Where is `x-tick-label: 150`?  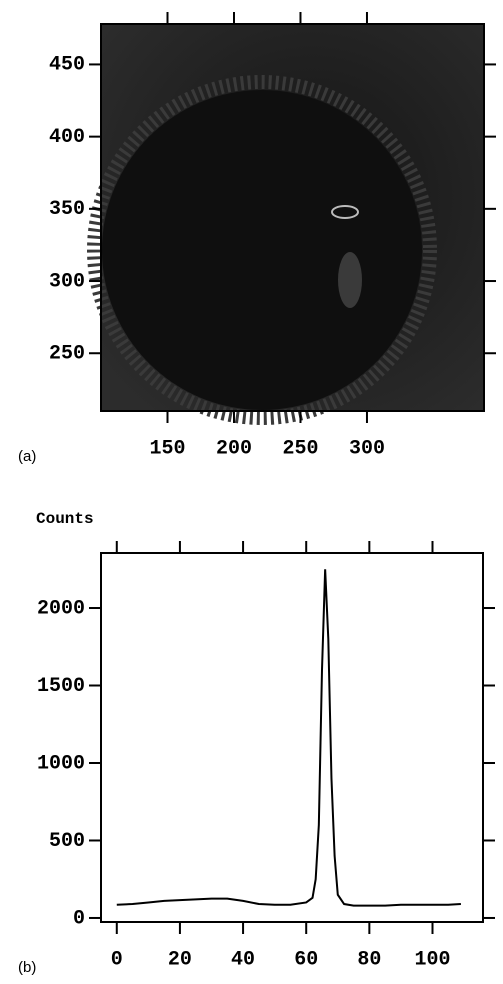
x-tick-label: 150 is located at coordinates (167, 448).